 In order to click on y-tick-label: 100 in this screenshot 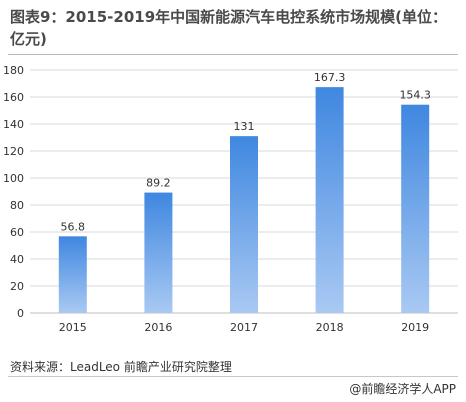, I will do `click(13, 178)`.